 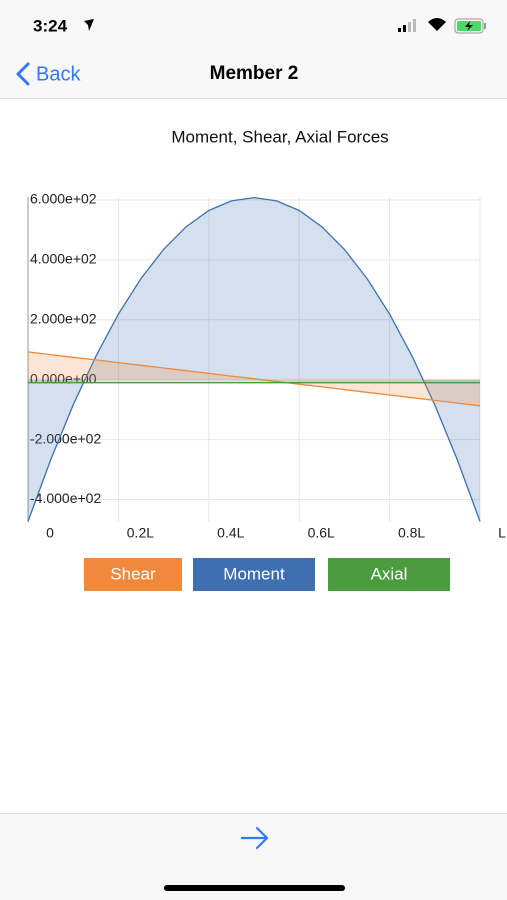 What do you see at coordinates (89, 25) in the screenshot?
I see `location-icon` at bounding box center [89, 25].